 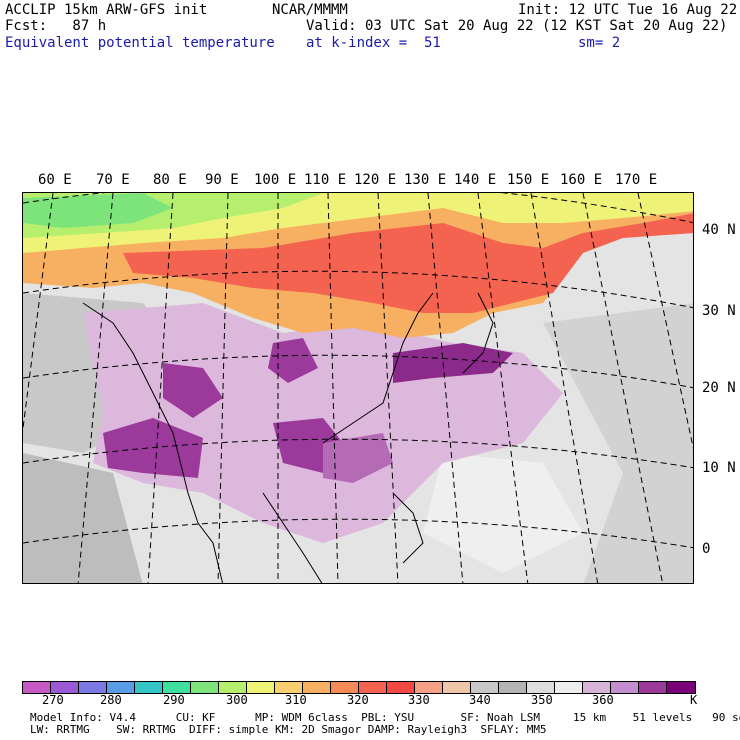 What do you see at coordinates (55, 180) in the screenshot?
I see `lon-label: 60 E` at bounding box center [55, 180].